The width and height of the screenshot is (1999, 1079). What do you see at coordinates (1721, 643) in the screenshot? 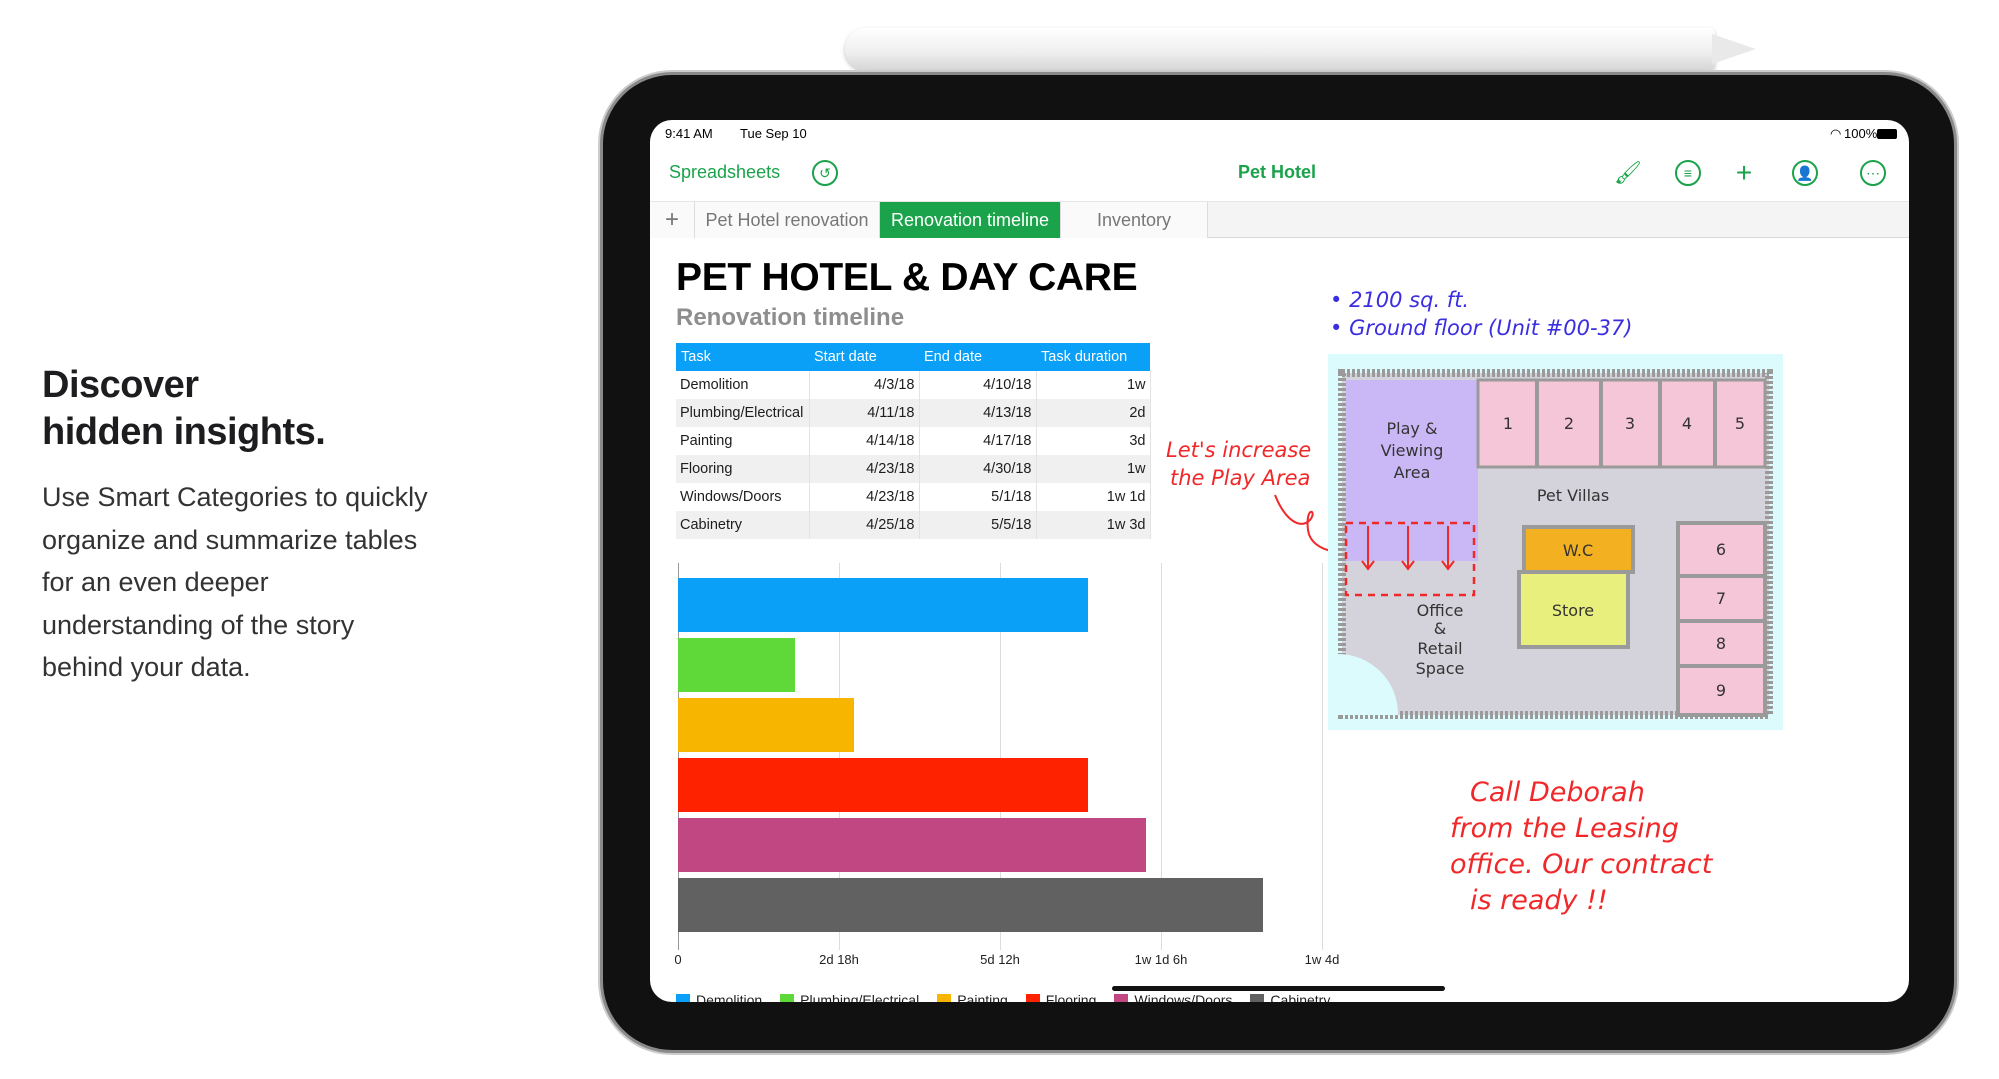
I see `room-number: 8` at bounding box center [1721, 643].